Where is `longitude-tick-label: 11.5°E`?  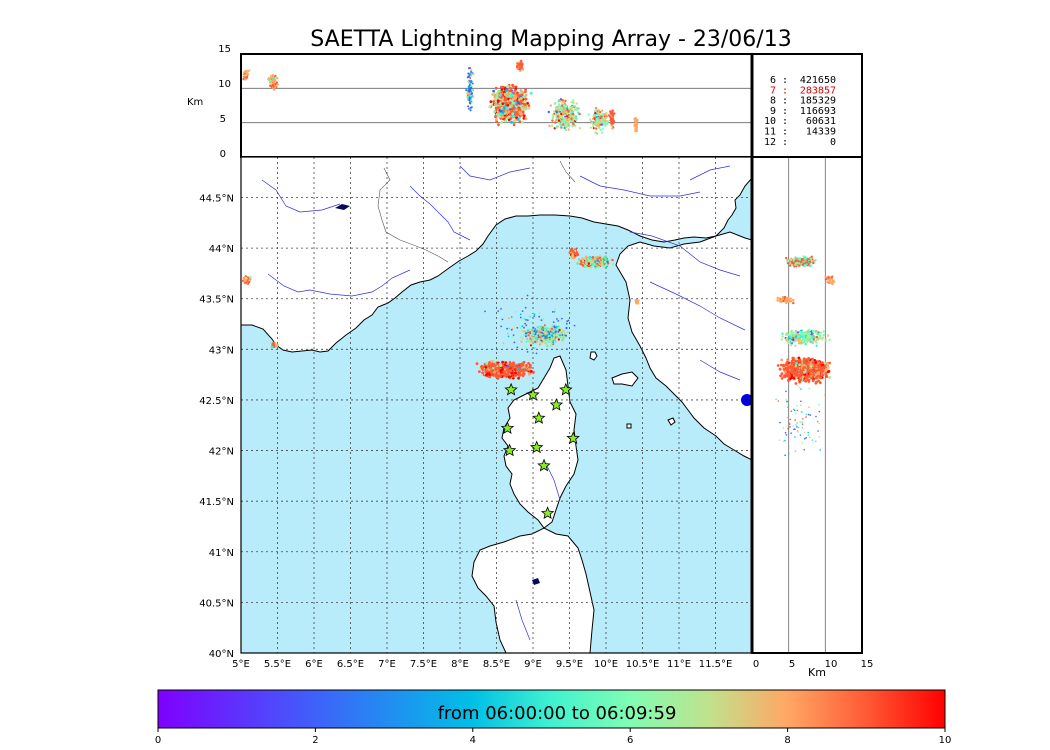 longitude-tick-label: 11.5°E is located at coordinates (716, 664).